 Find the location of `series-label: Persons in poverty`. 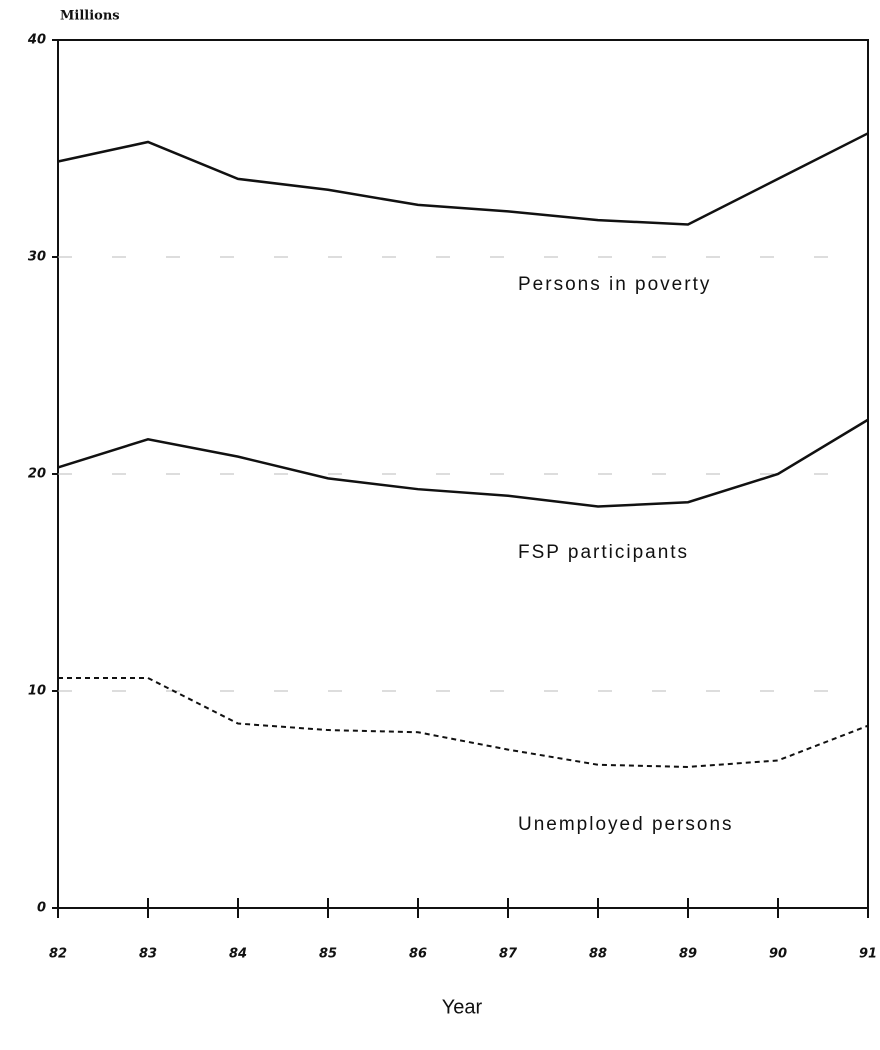

series-label: Persons in poverty is located at coordinates (614, 284).